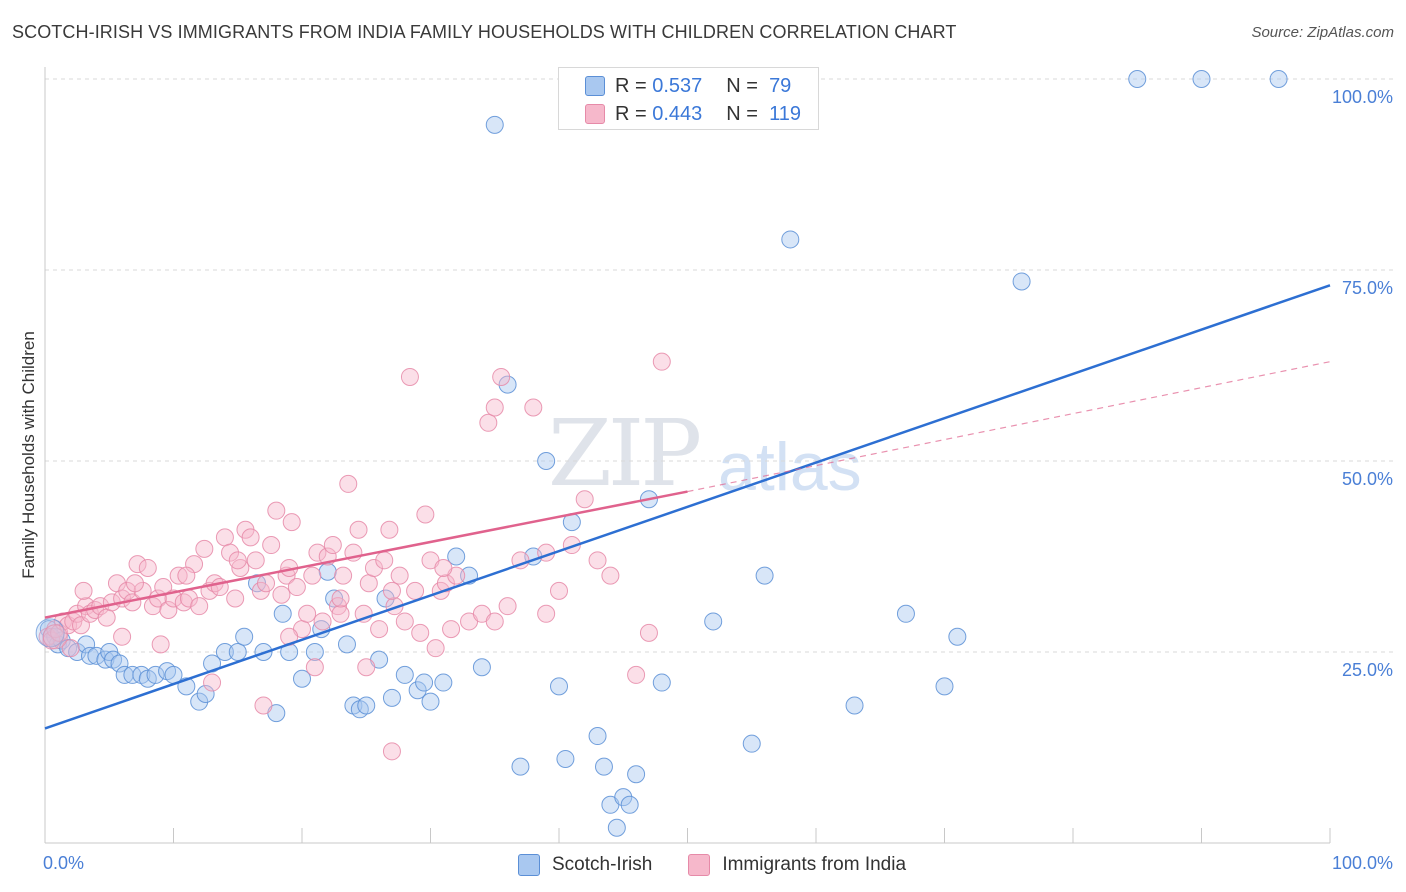  I want to click on legend-r-label: R =, so click(631, 113).